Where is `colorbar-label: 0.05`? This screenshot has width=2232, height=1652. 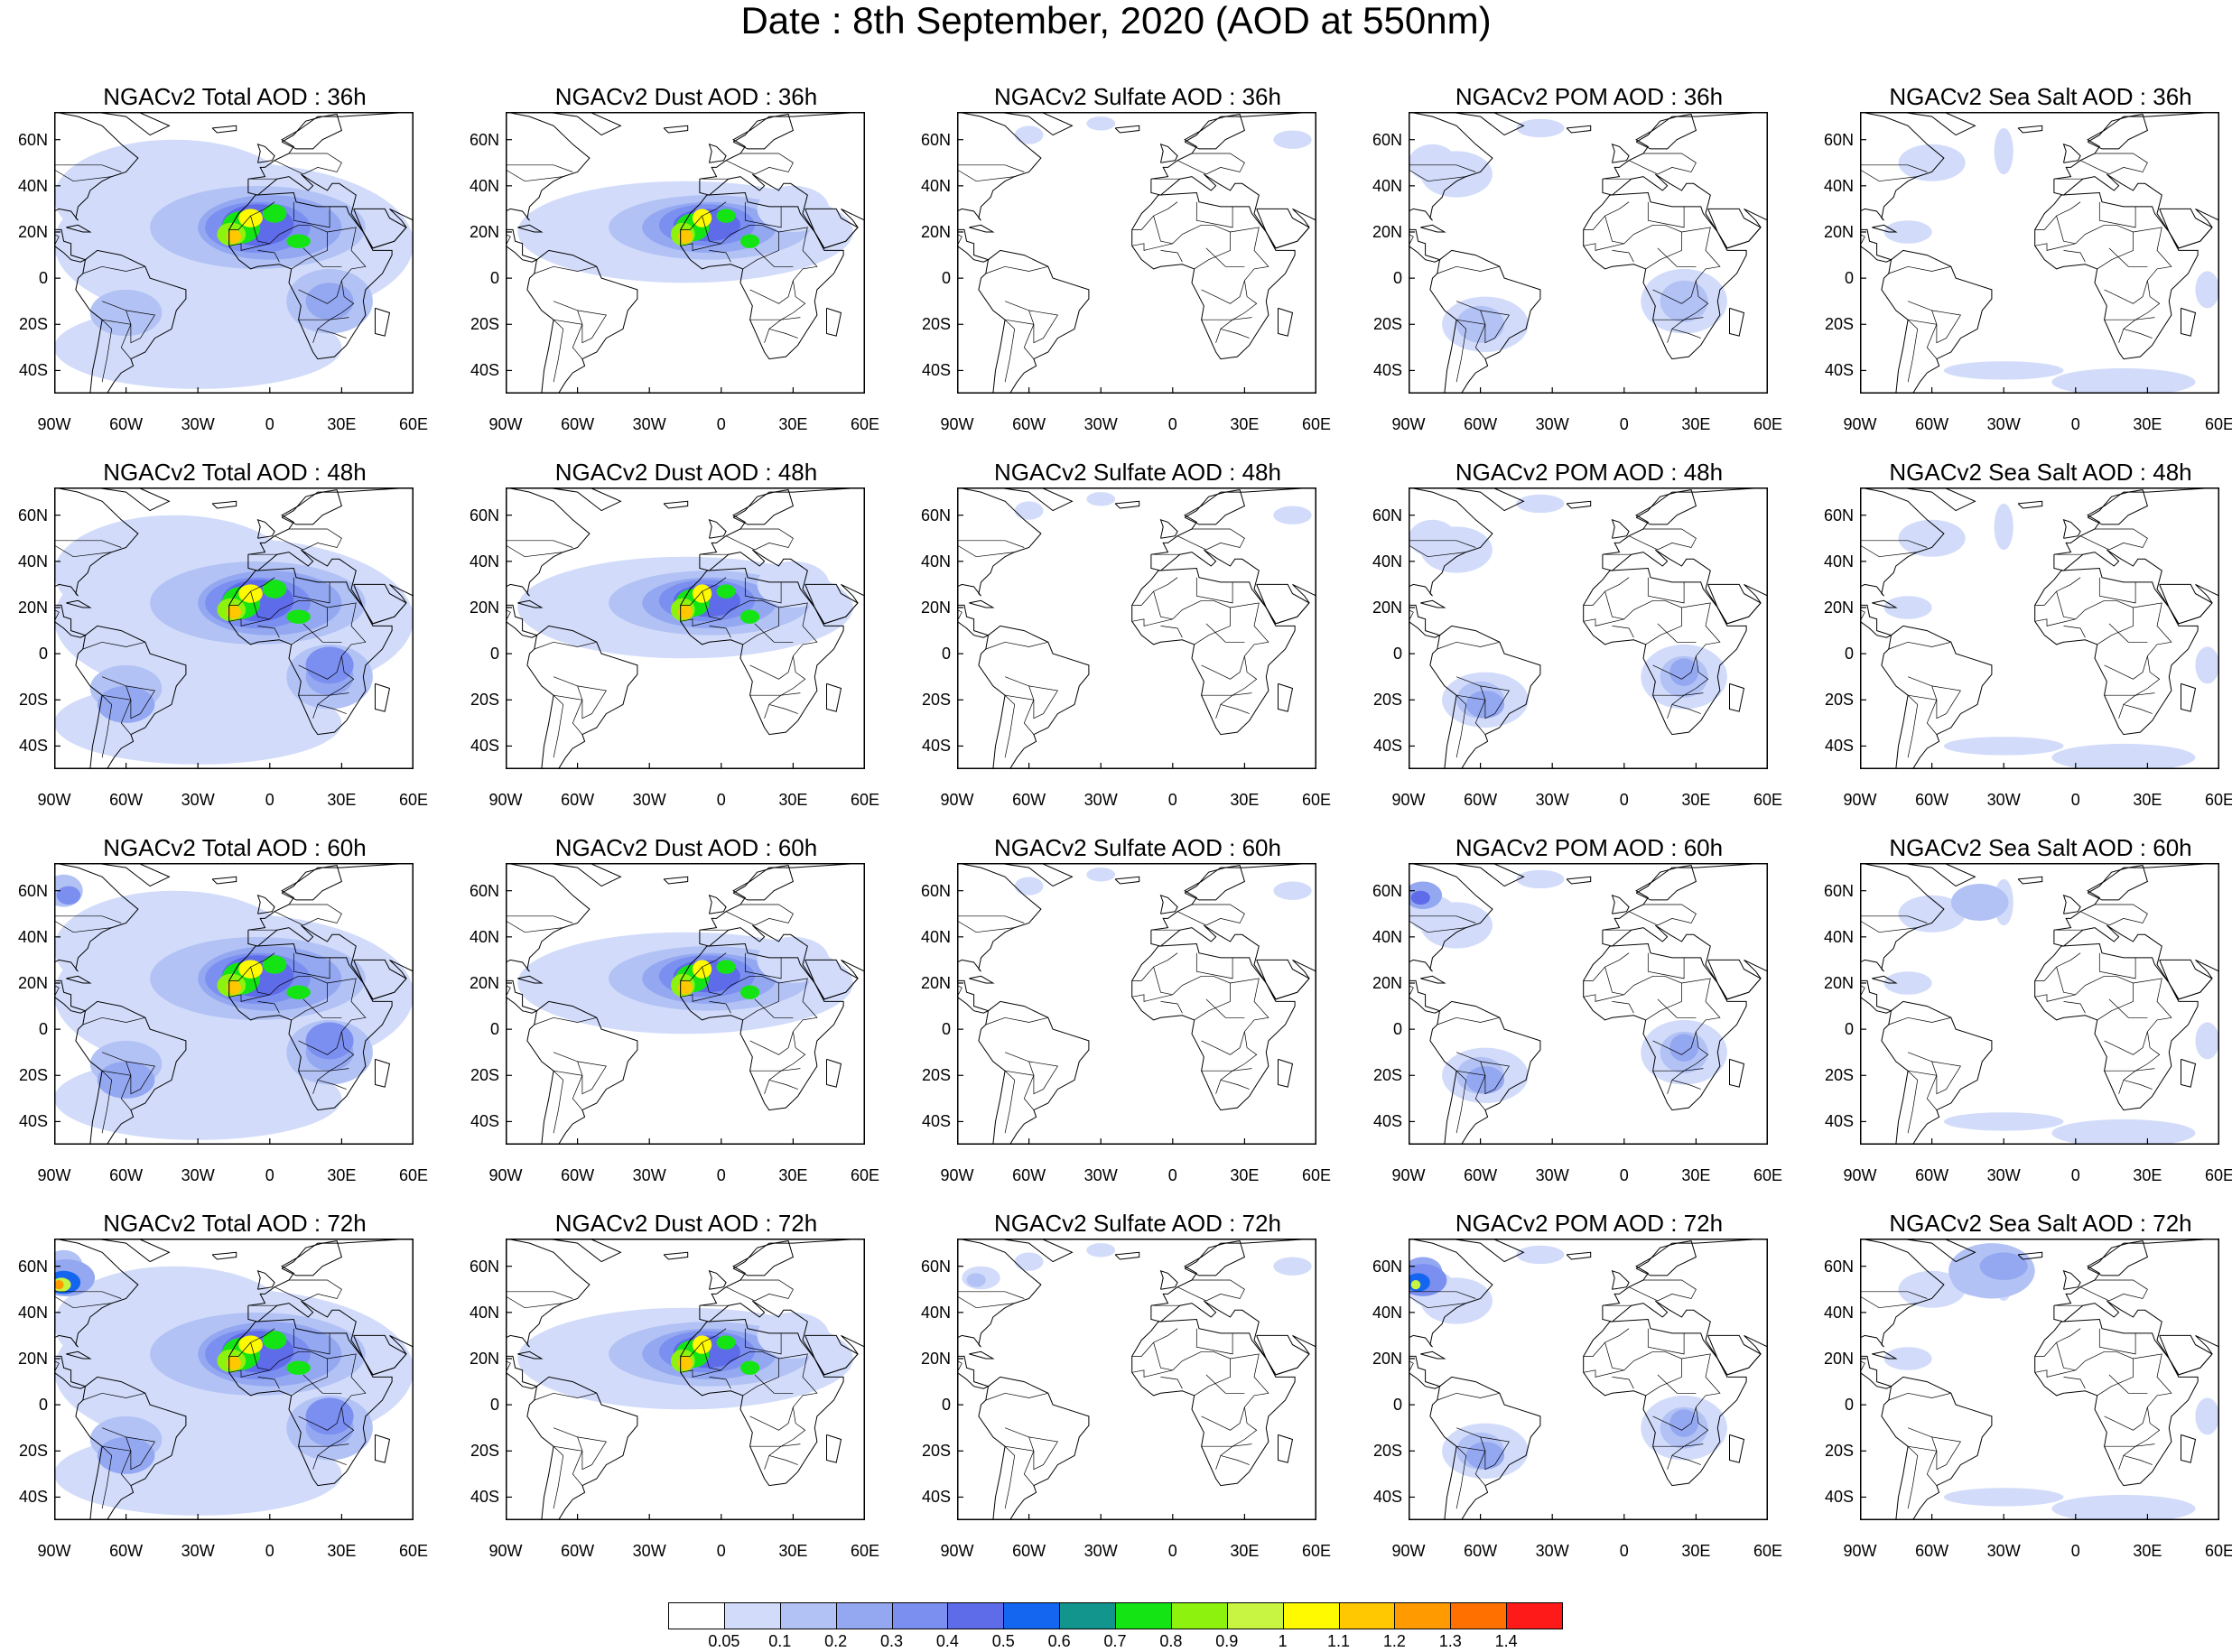
colorbar-label: 0.05 is located at coordinates (724, 1641).